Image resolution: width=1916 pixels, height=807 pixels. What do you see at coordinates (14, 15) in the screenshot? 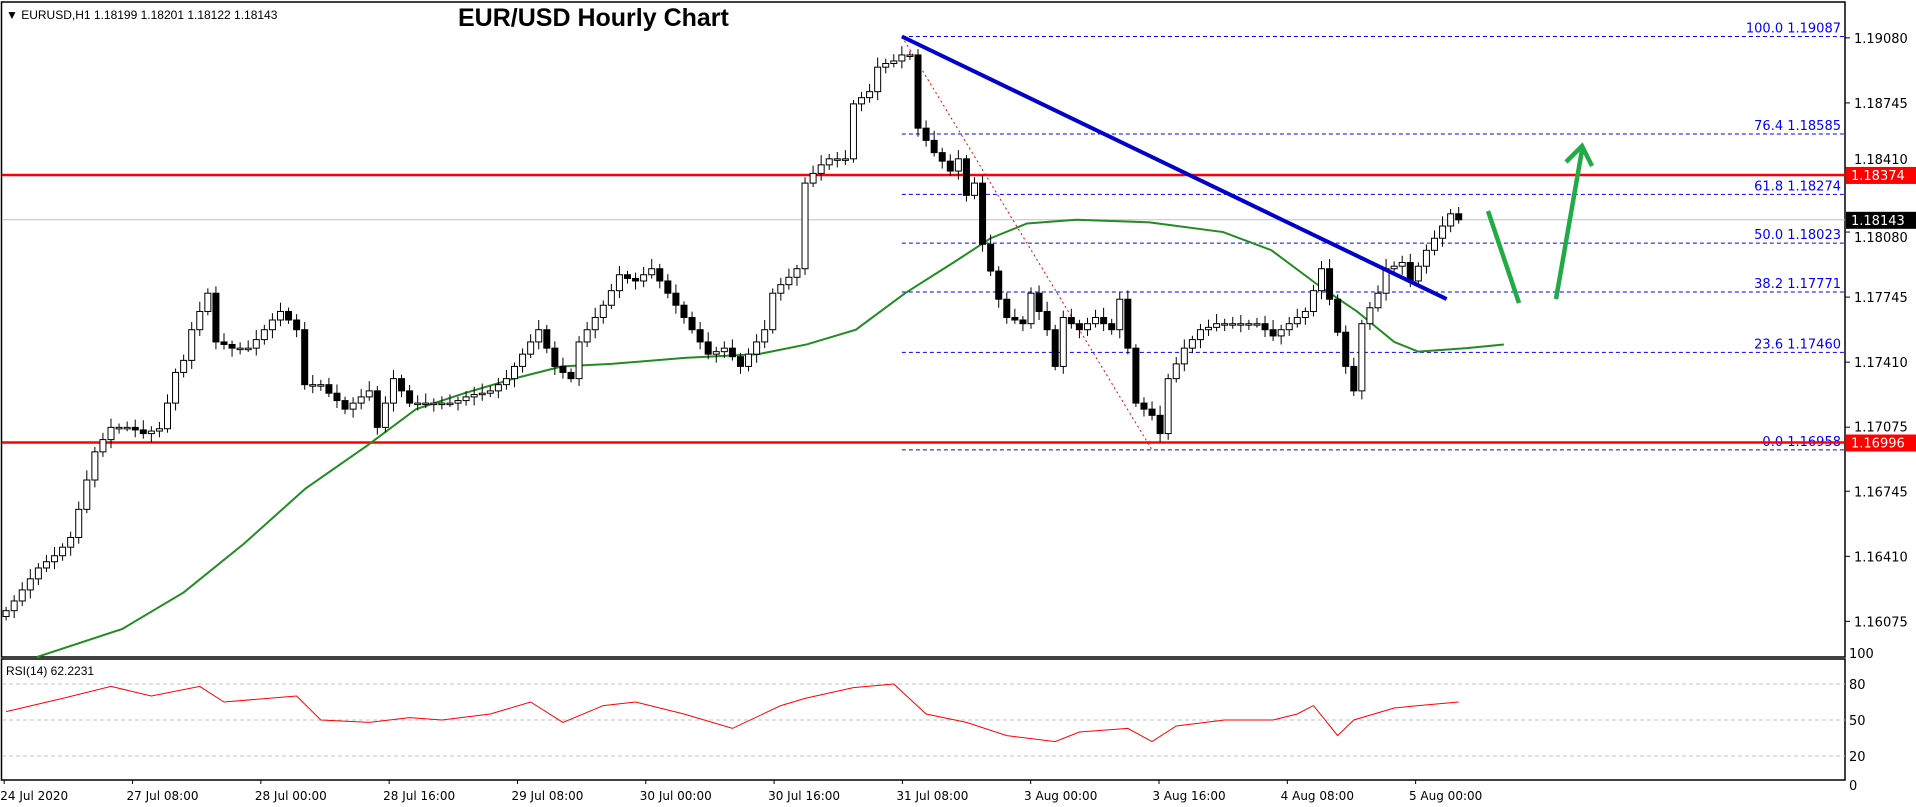
I see `dropdown-triangle-icon: ▼` at bounding box center [14, 15].